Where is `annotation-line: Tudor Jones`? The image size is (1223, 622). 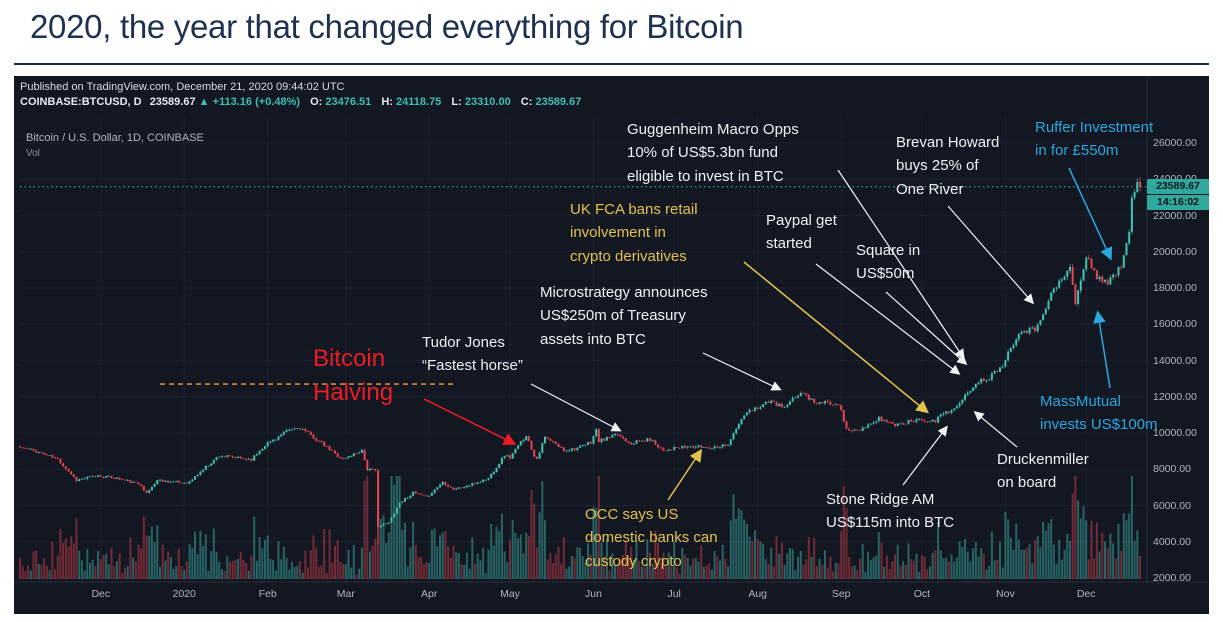
annotation-line: Tudor Jones is located at coordinates (463, 342).